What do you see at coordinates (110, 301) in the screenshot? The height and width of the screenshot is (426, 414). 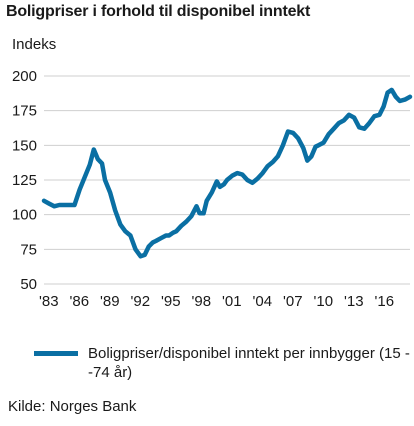 I see `x-tick-label: '89` at bounding box center [110, 301].